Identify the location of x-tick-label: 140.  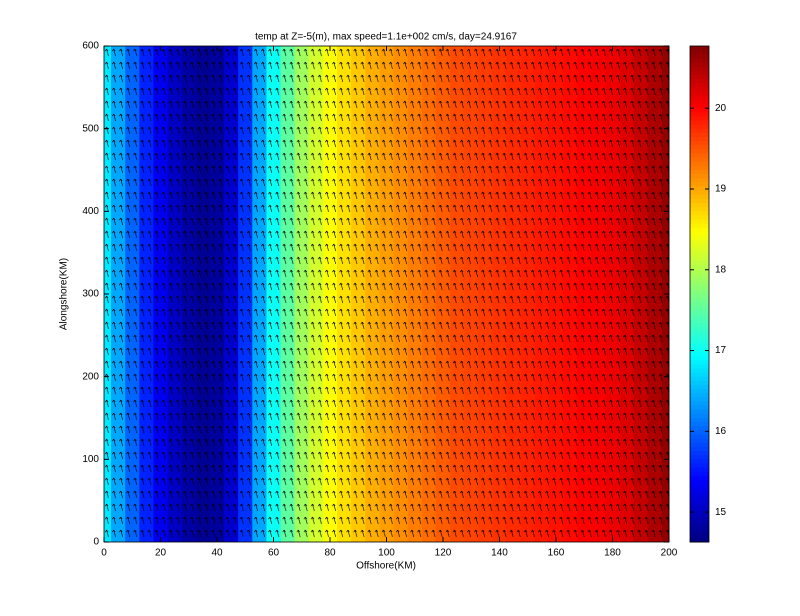
(499, 553).